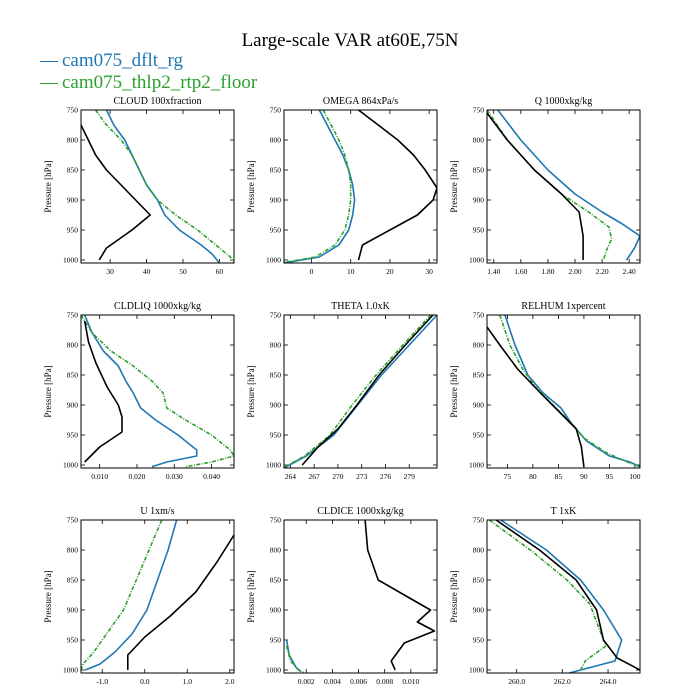  Describe the element at coordinates (516, 681) in the screenshot. I see `x-tick-label: 260.0` at that location.